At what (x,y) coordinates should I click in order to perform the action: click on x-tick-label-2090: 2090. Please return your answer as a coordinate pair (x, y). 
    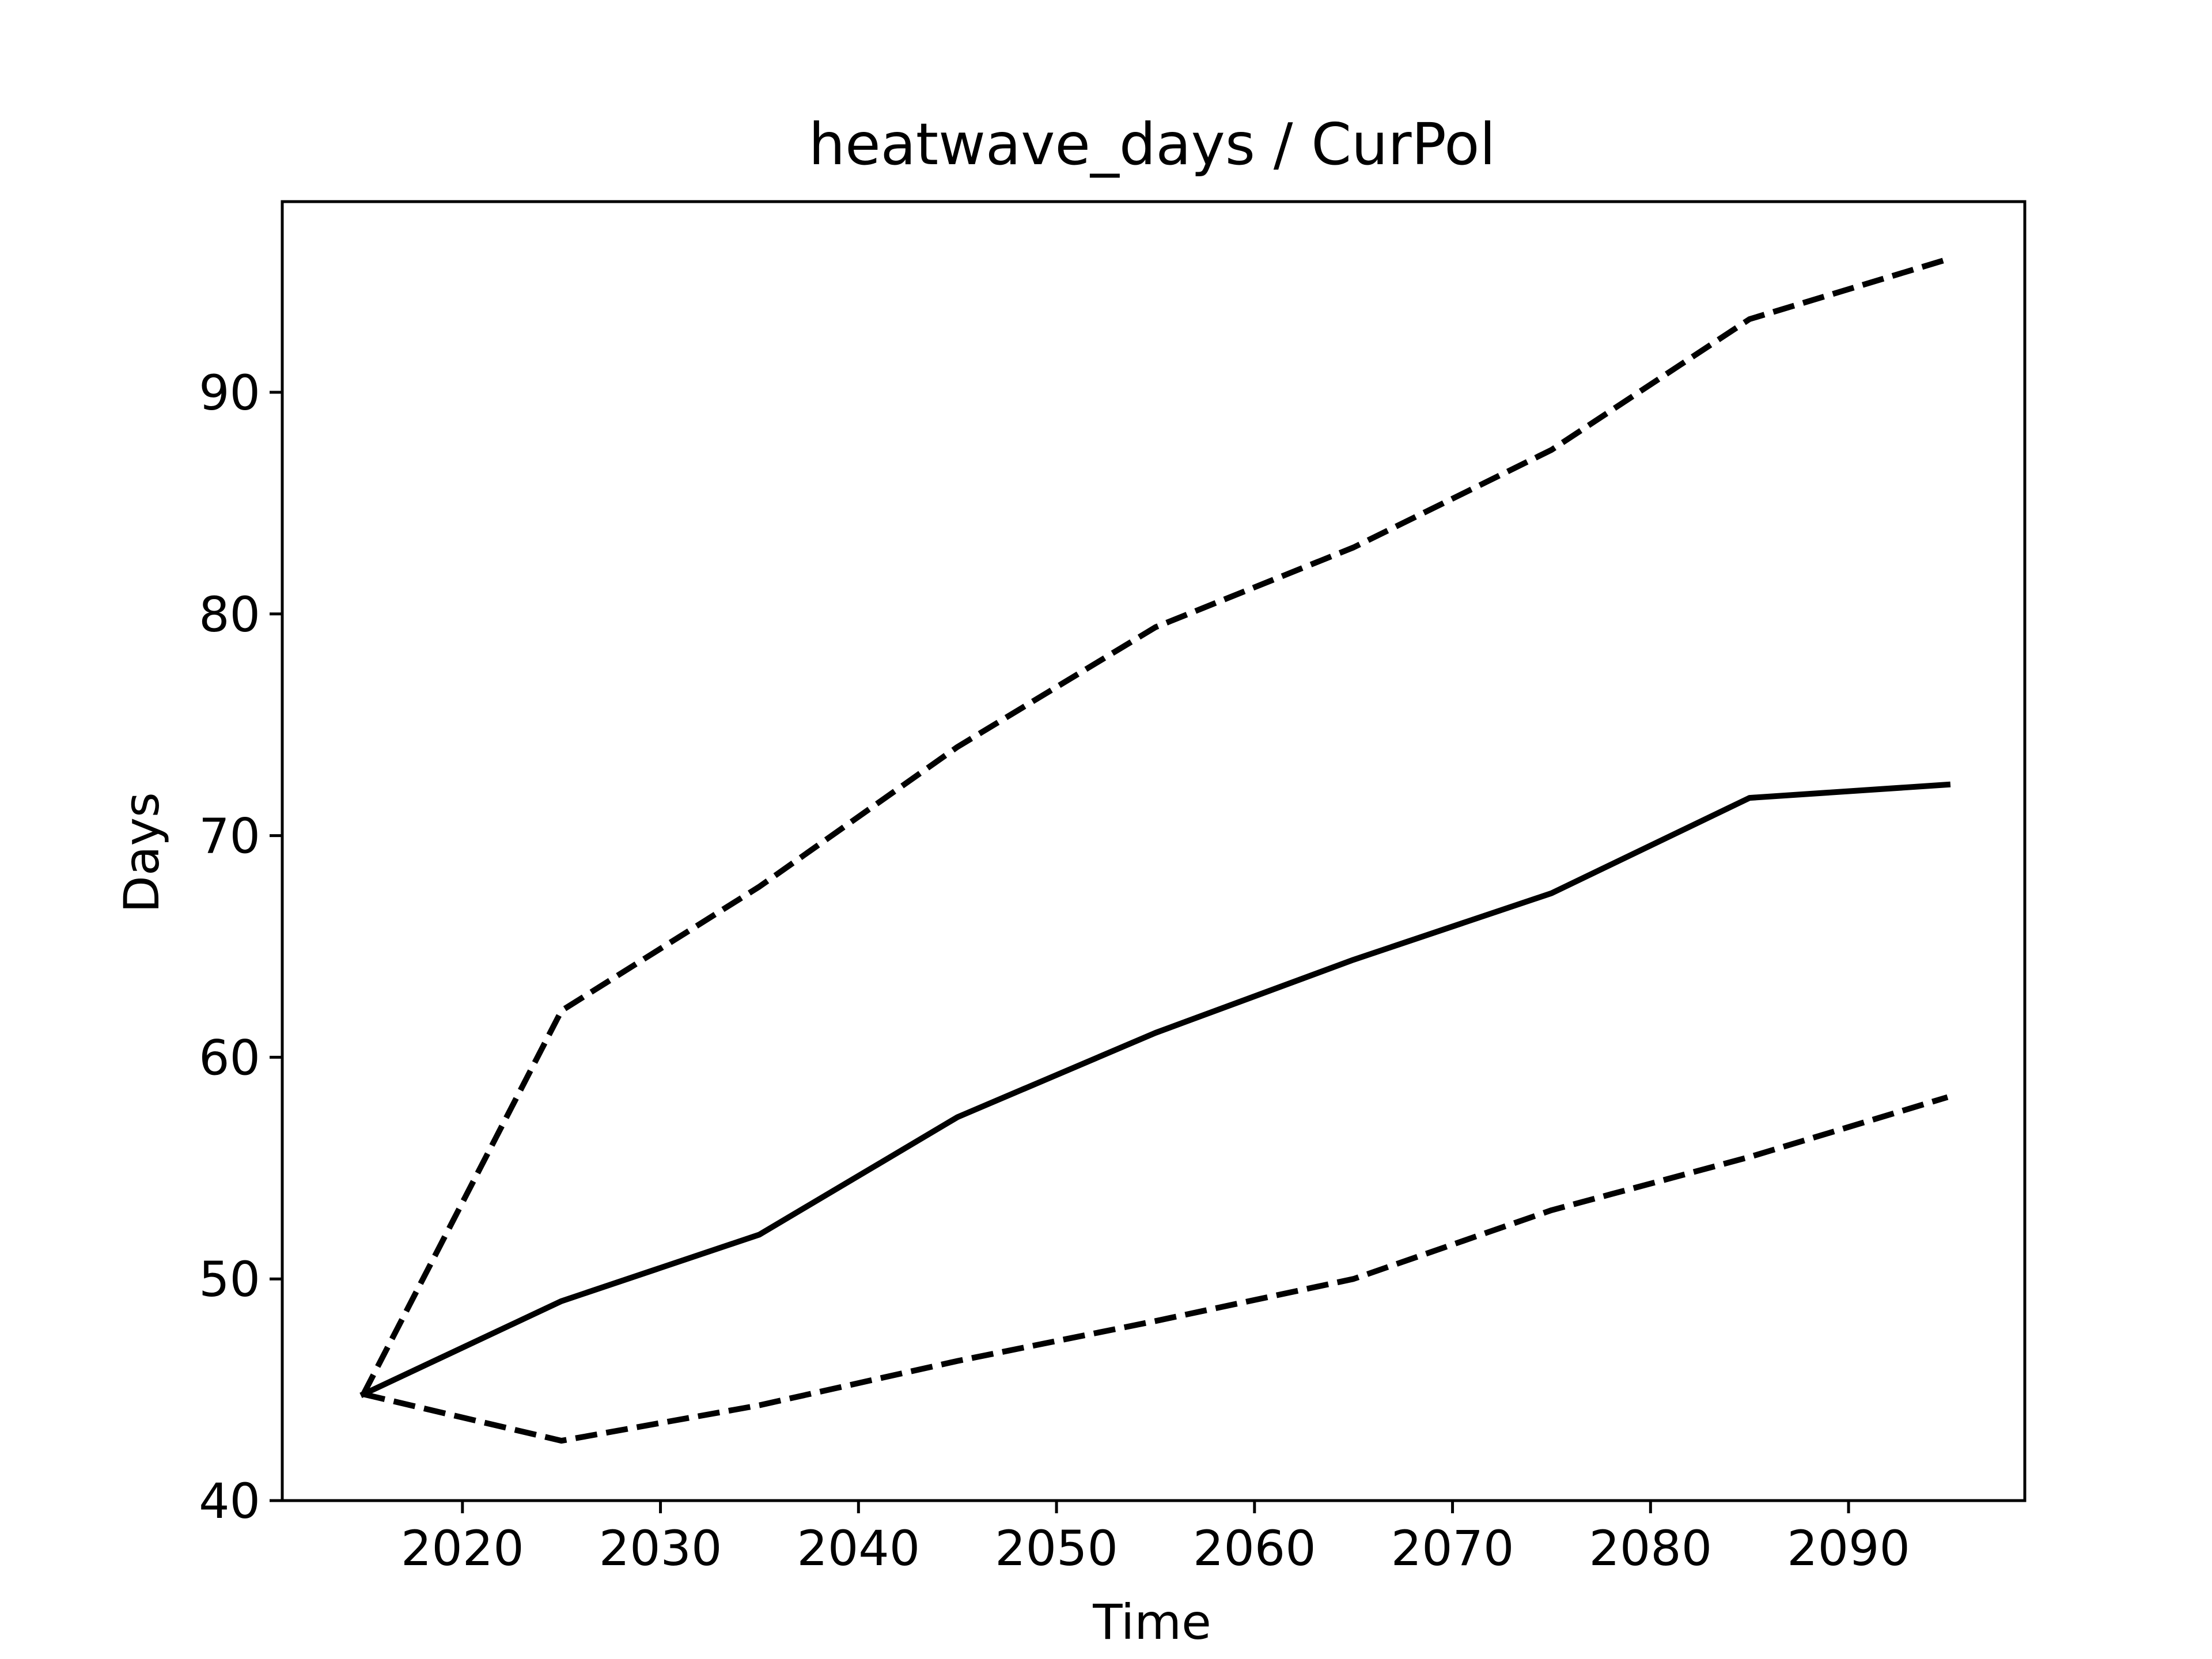
    Looking at the image, I should click on (1848, 1548).